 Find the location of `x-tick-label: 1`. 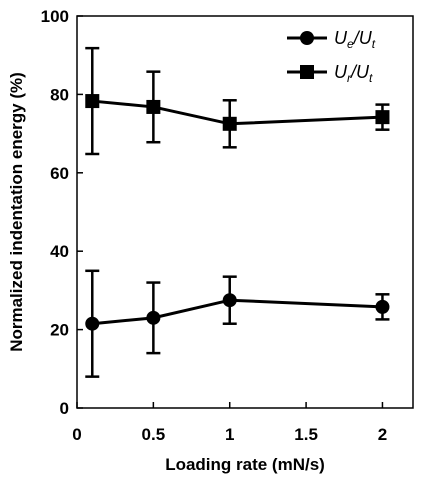

x-tick-label: 1 is located at coordinates (229, 434).